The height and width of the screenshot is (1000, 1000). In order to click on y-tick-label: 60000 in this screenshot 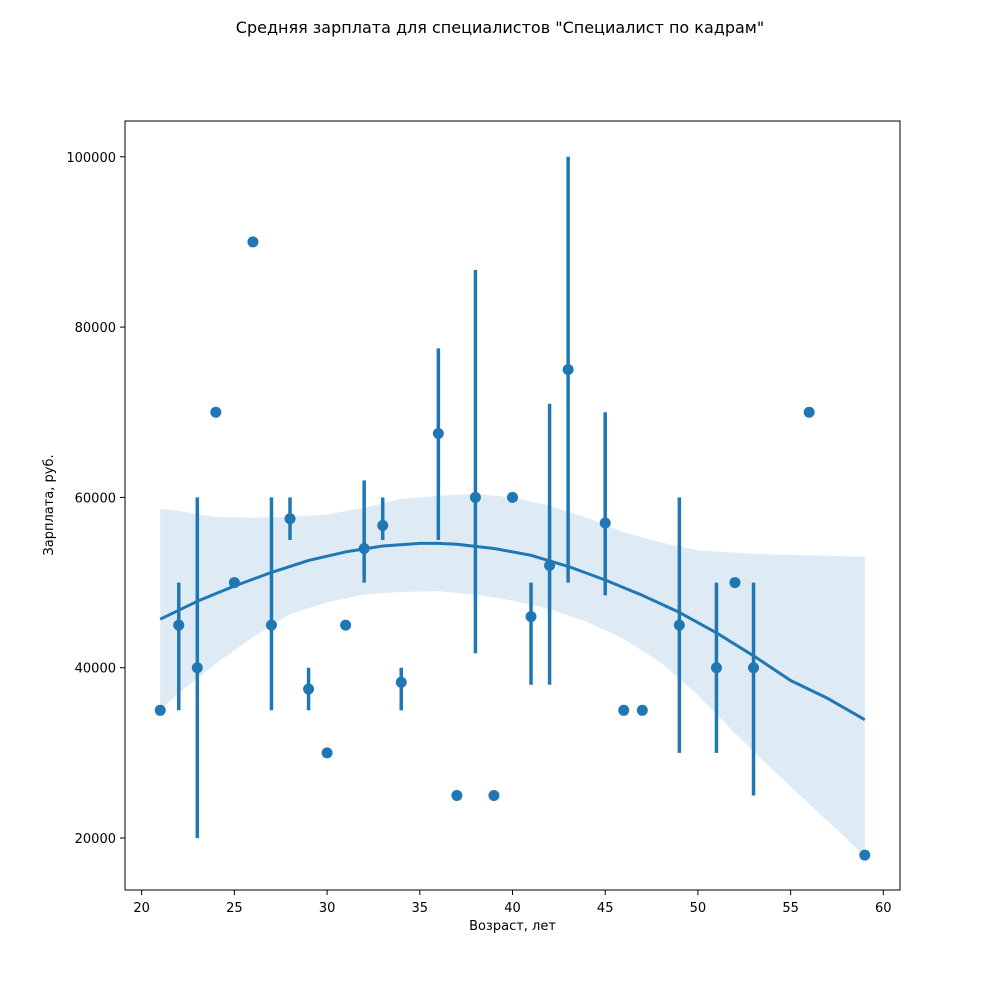, I will do `click(95, 498)`.